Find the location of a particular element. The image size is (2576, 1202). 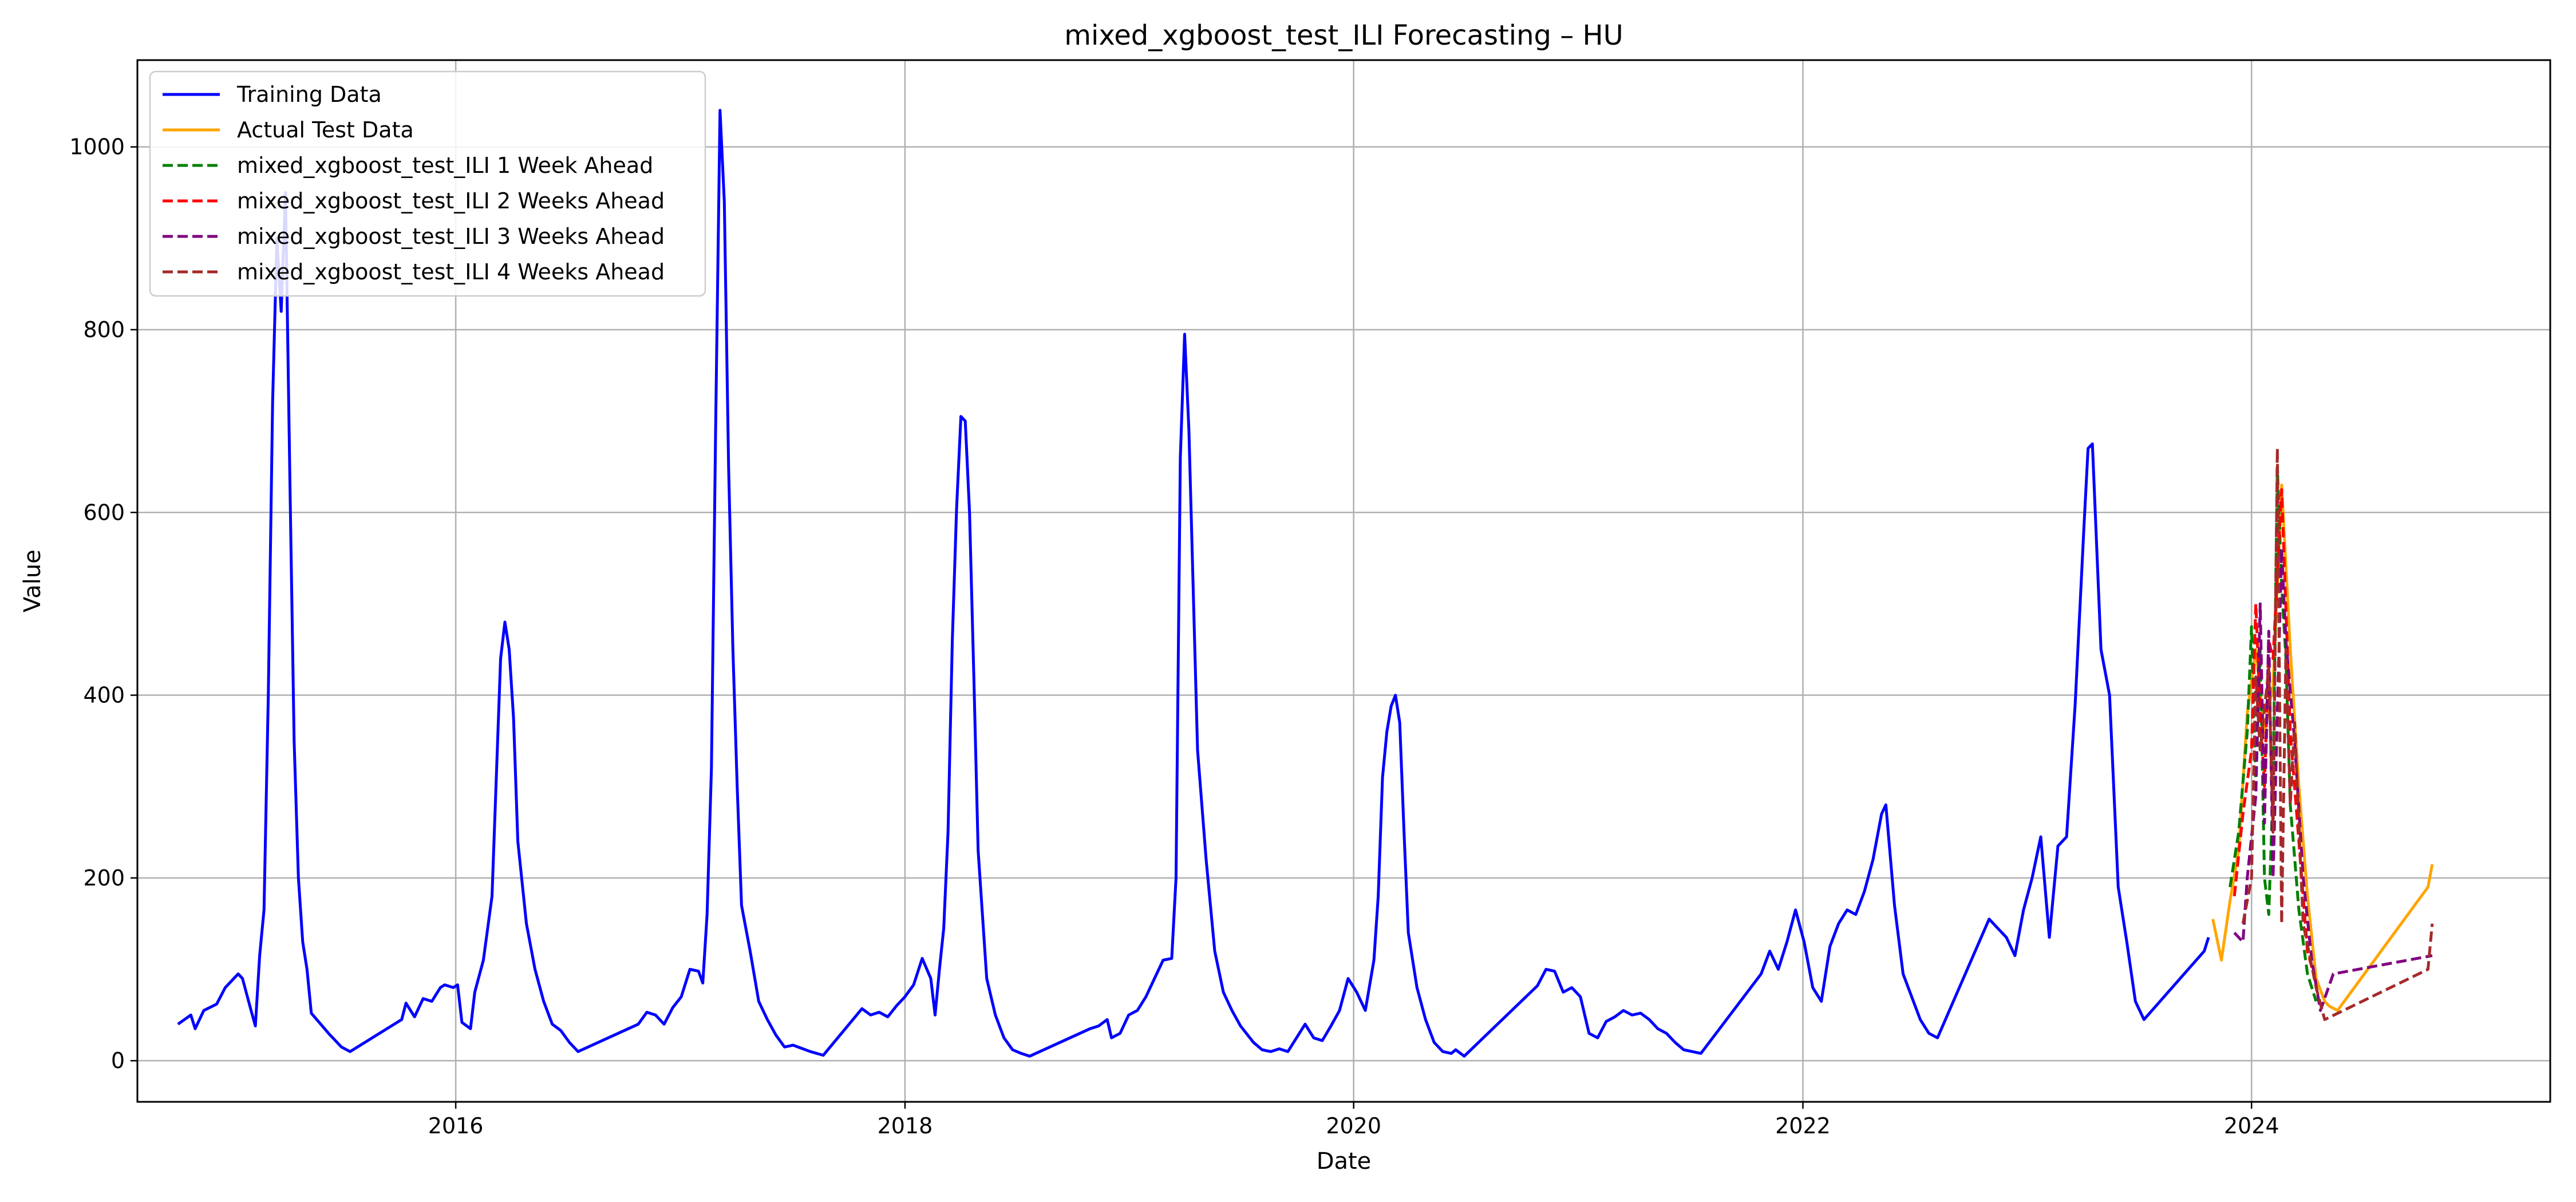

legend-label: mixed_xgboost_test_ILI 2 Weeks Ahead is located at coordinates (451, 201).